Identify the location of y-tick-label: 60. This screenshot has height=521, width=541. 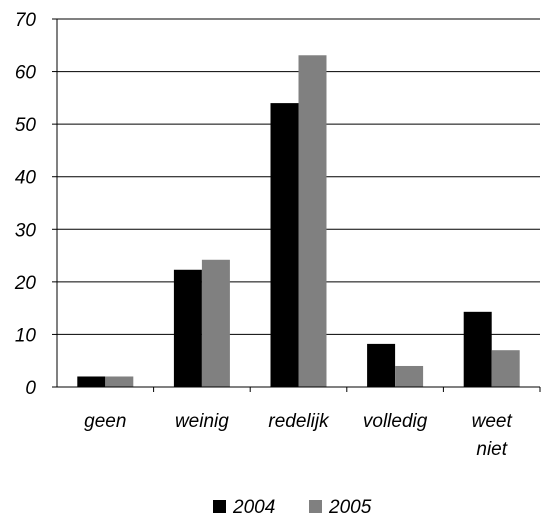
(26, 73).